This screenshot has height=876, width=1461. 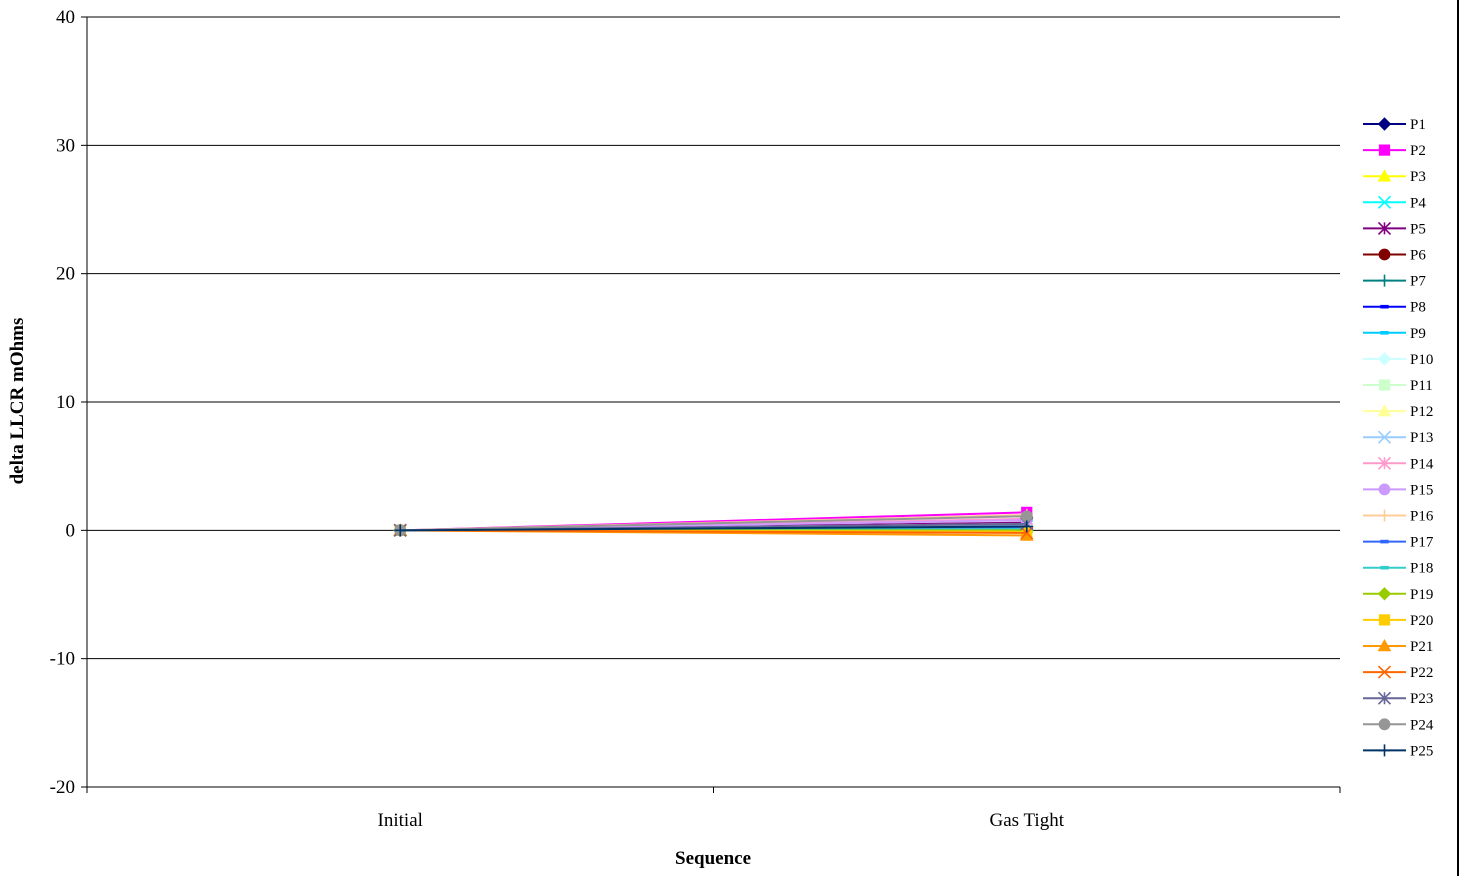 I want to click on legend-label: P21, so click(x=1421, y=647).